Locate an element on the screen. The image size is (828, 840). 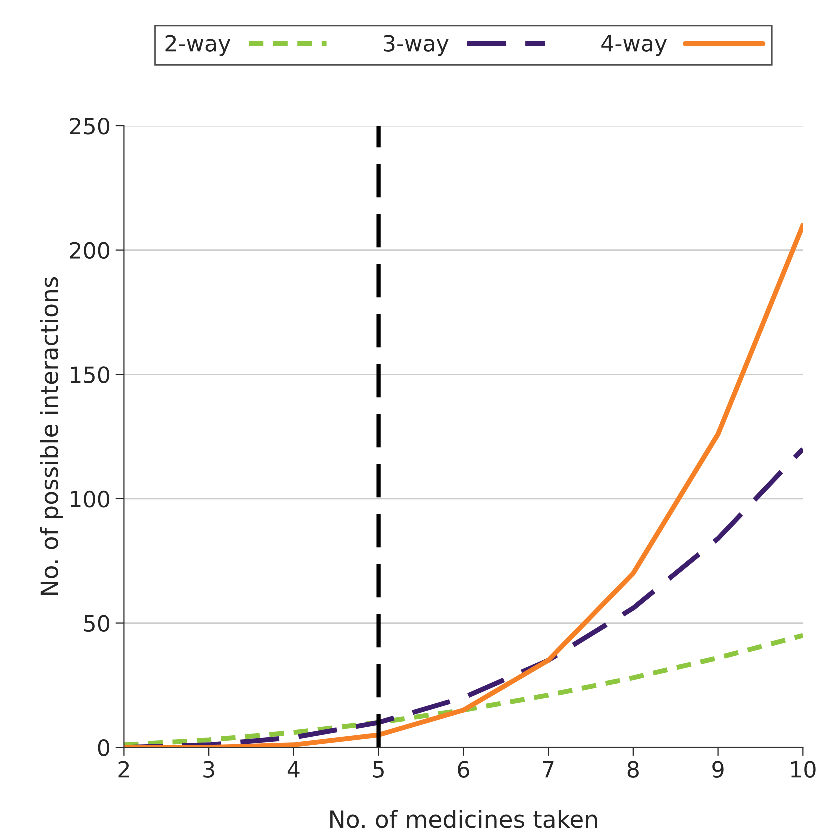
x-tick-label: 2 is located at coordinates (124, 769).